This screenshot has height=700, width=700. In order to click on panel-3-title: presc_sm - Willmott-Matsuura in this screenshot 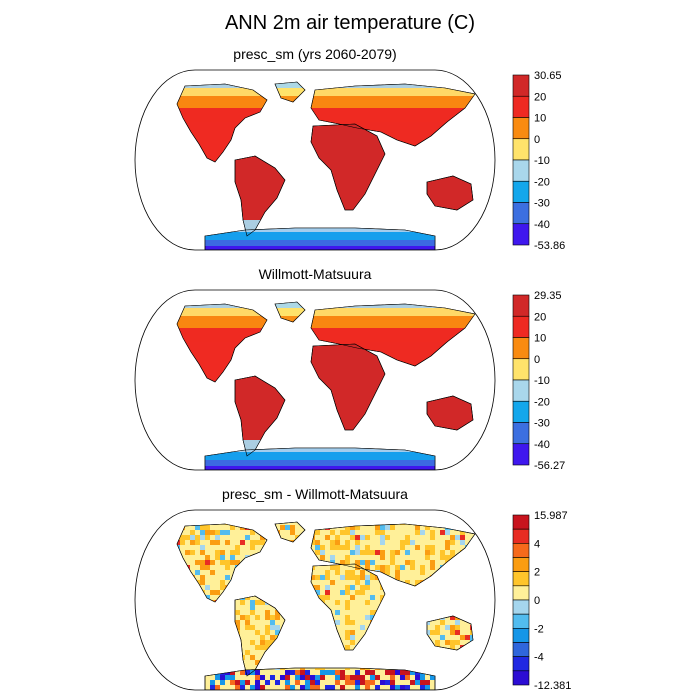, I will do `click(315, 494)`.